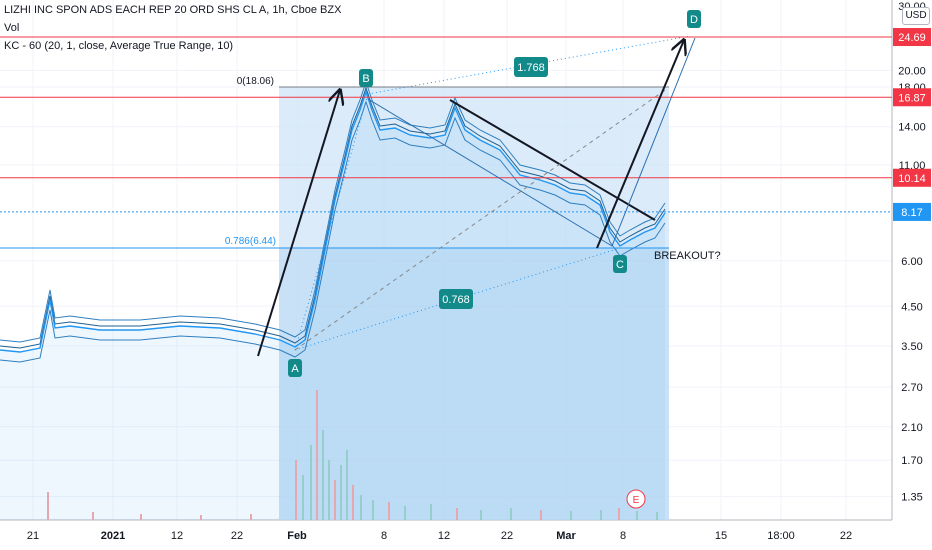  Describe the element at coordinates (911, 498) in the screenshot. I see `price-tick-label: 1.35` at that location.